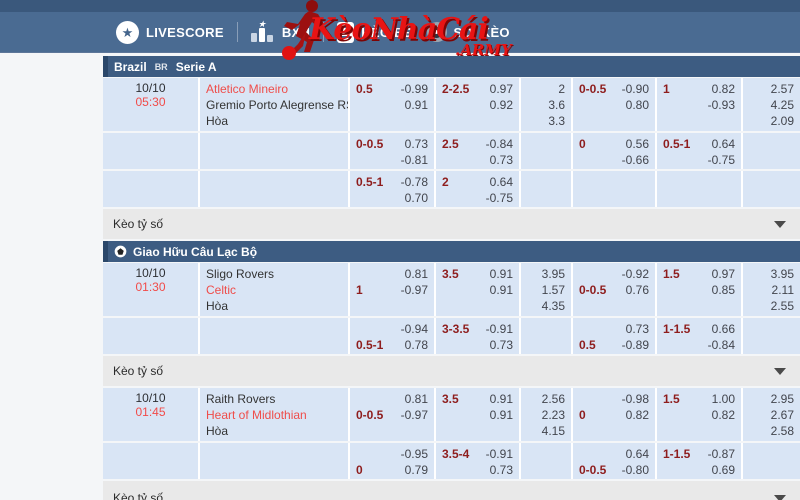 The height and width of the screenshot is (500, 800). I want to click on odds-cell-1x2-h1: 2.57 4.25 2.09, so click(771, 104).